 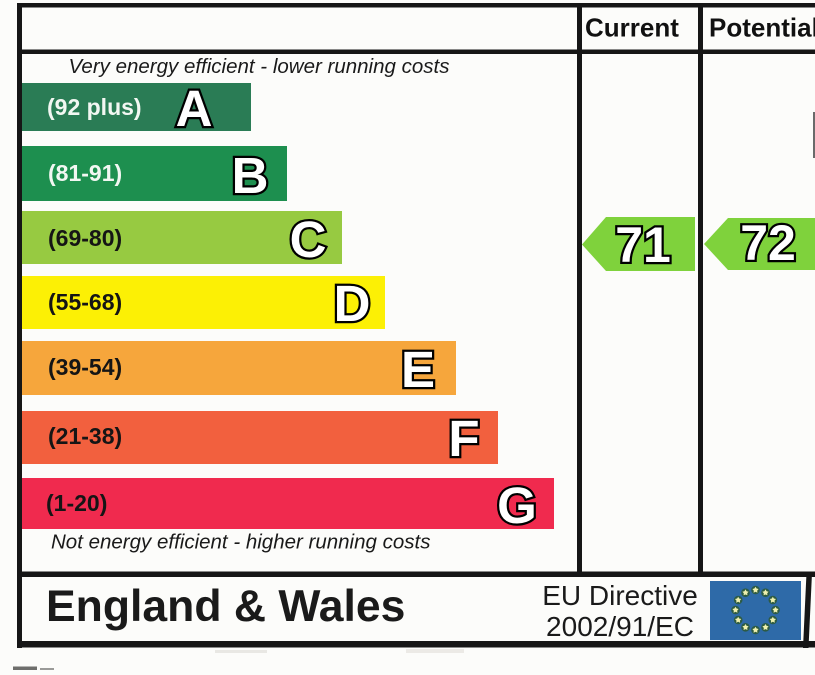 I want to click on svg-text: Potential, so click(x=762, y=28).